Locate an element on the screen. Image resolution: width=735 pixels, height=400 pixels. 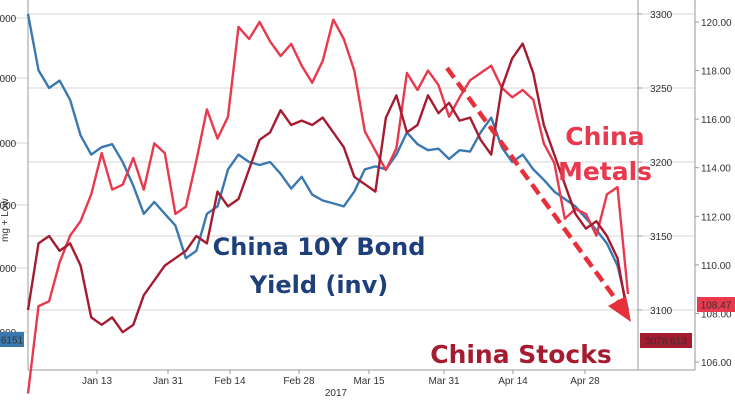
right-tick-label: 112.00 is located at coordinates (716, 217).